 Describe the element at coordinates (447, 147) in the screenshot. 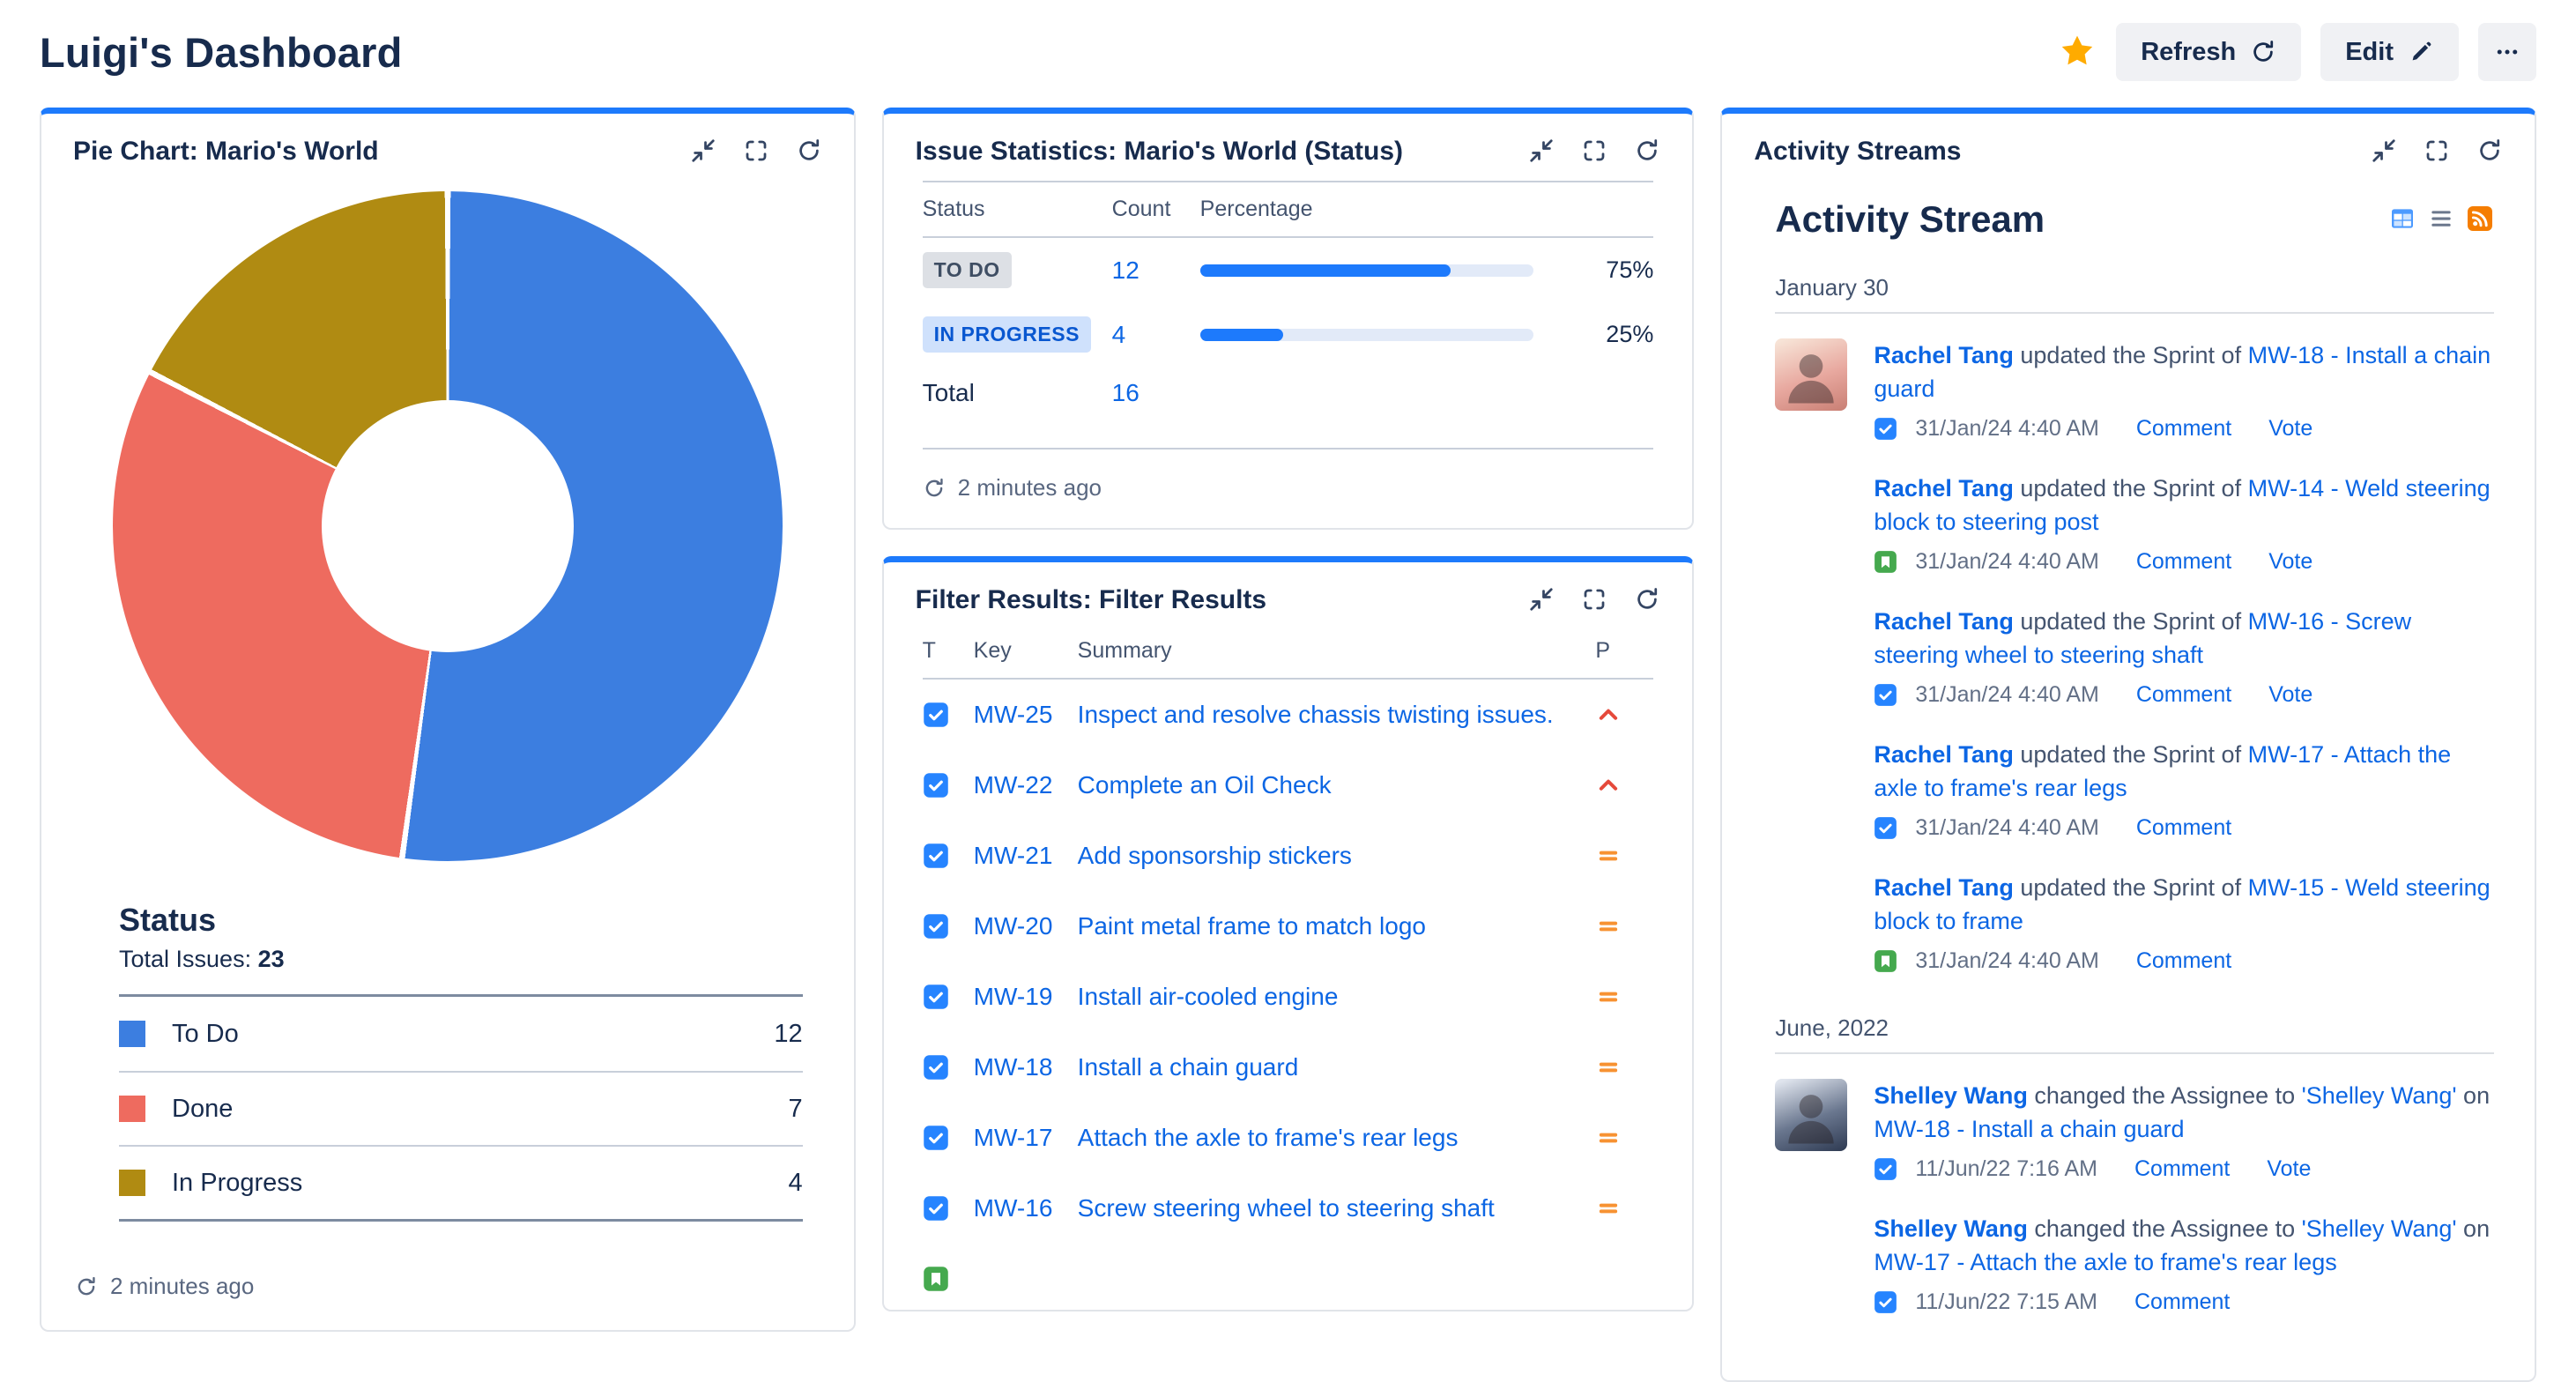

I see `gadget-header: Pie Chart: Mario's World` at that location.